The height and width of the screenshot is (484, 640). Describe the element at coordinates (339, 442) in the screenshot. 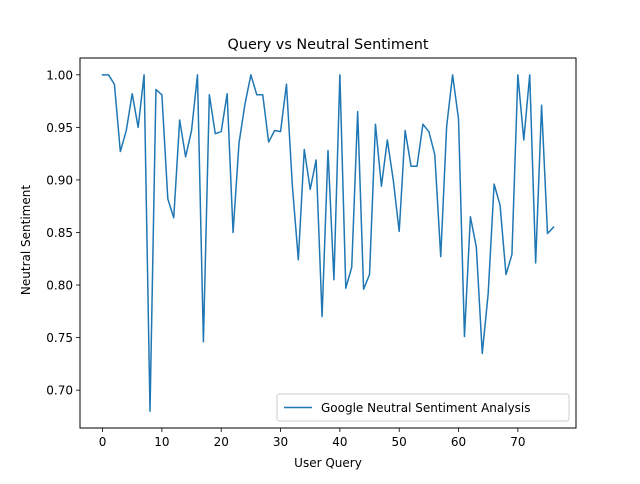

I see `x-tick-label: 40` at that location.